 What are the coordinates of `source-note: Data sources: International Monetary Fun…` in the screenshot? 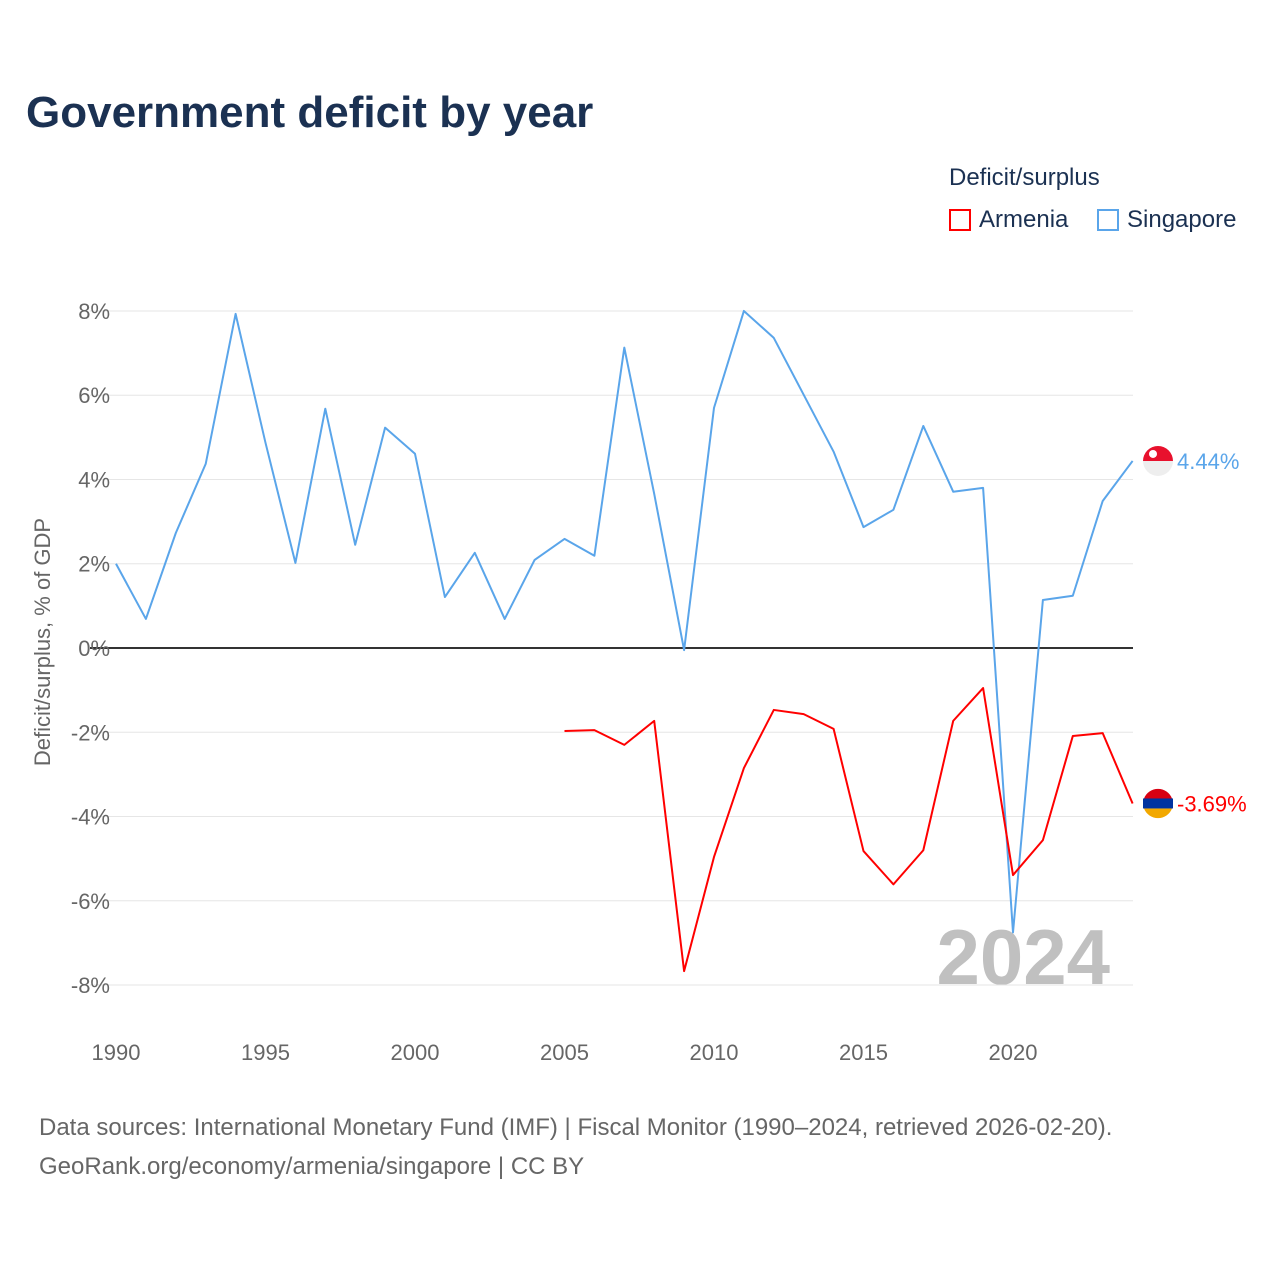 It's located at (575, 1147).